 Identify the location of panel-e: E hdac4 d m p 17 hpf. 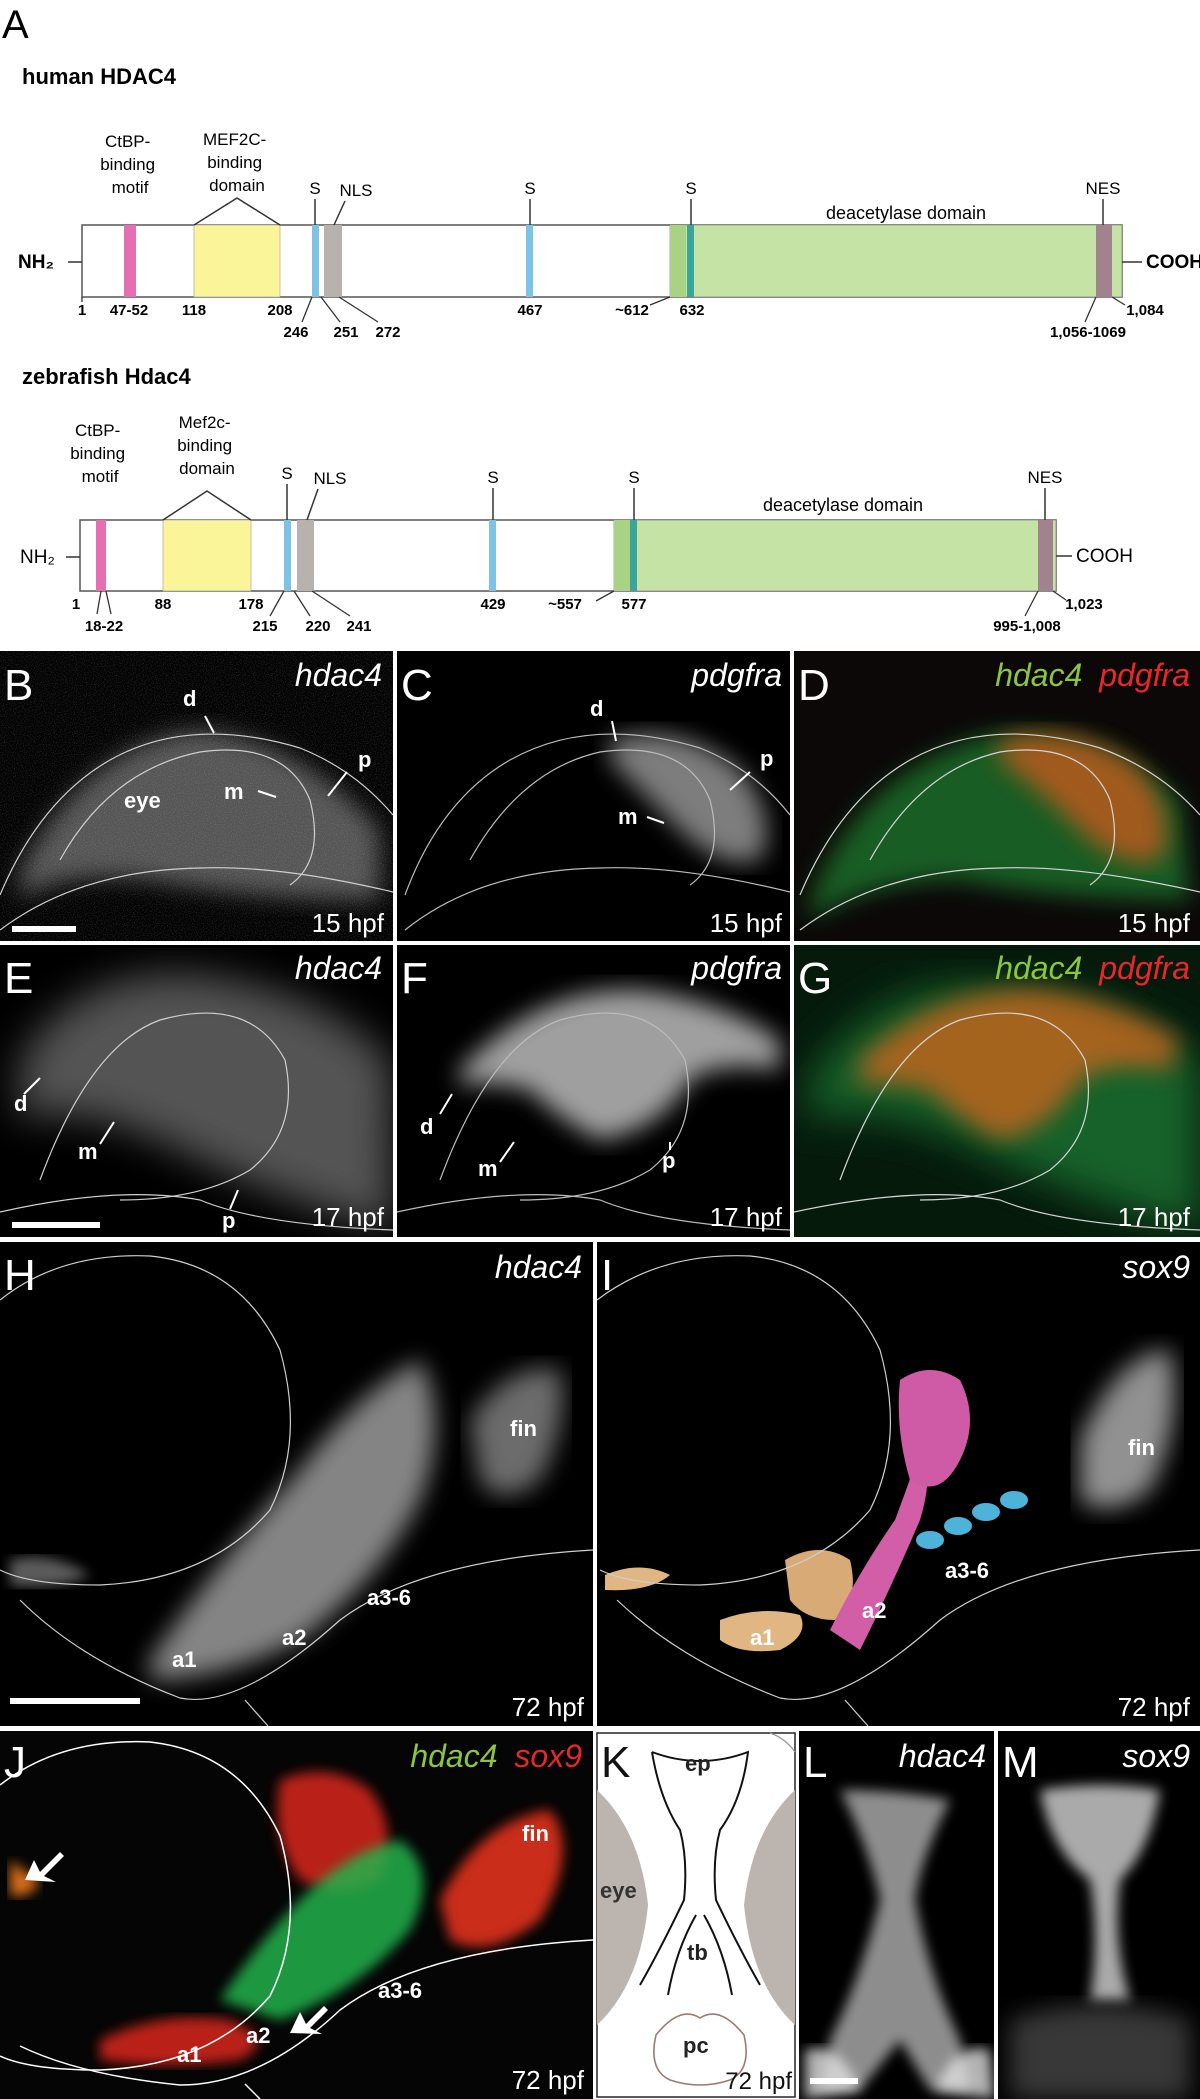
(196, 1091).